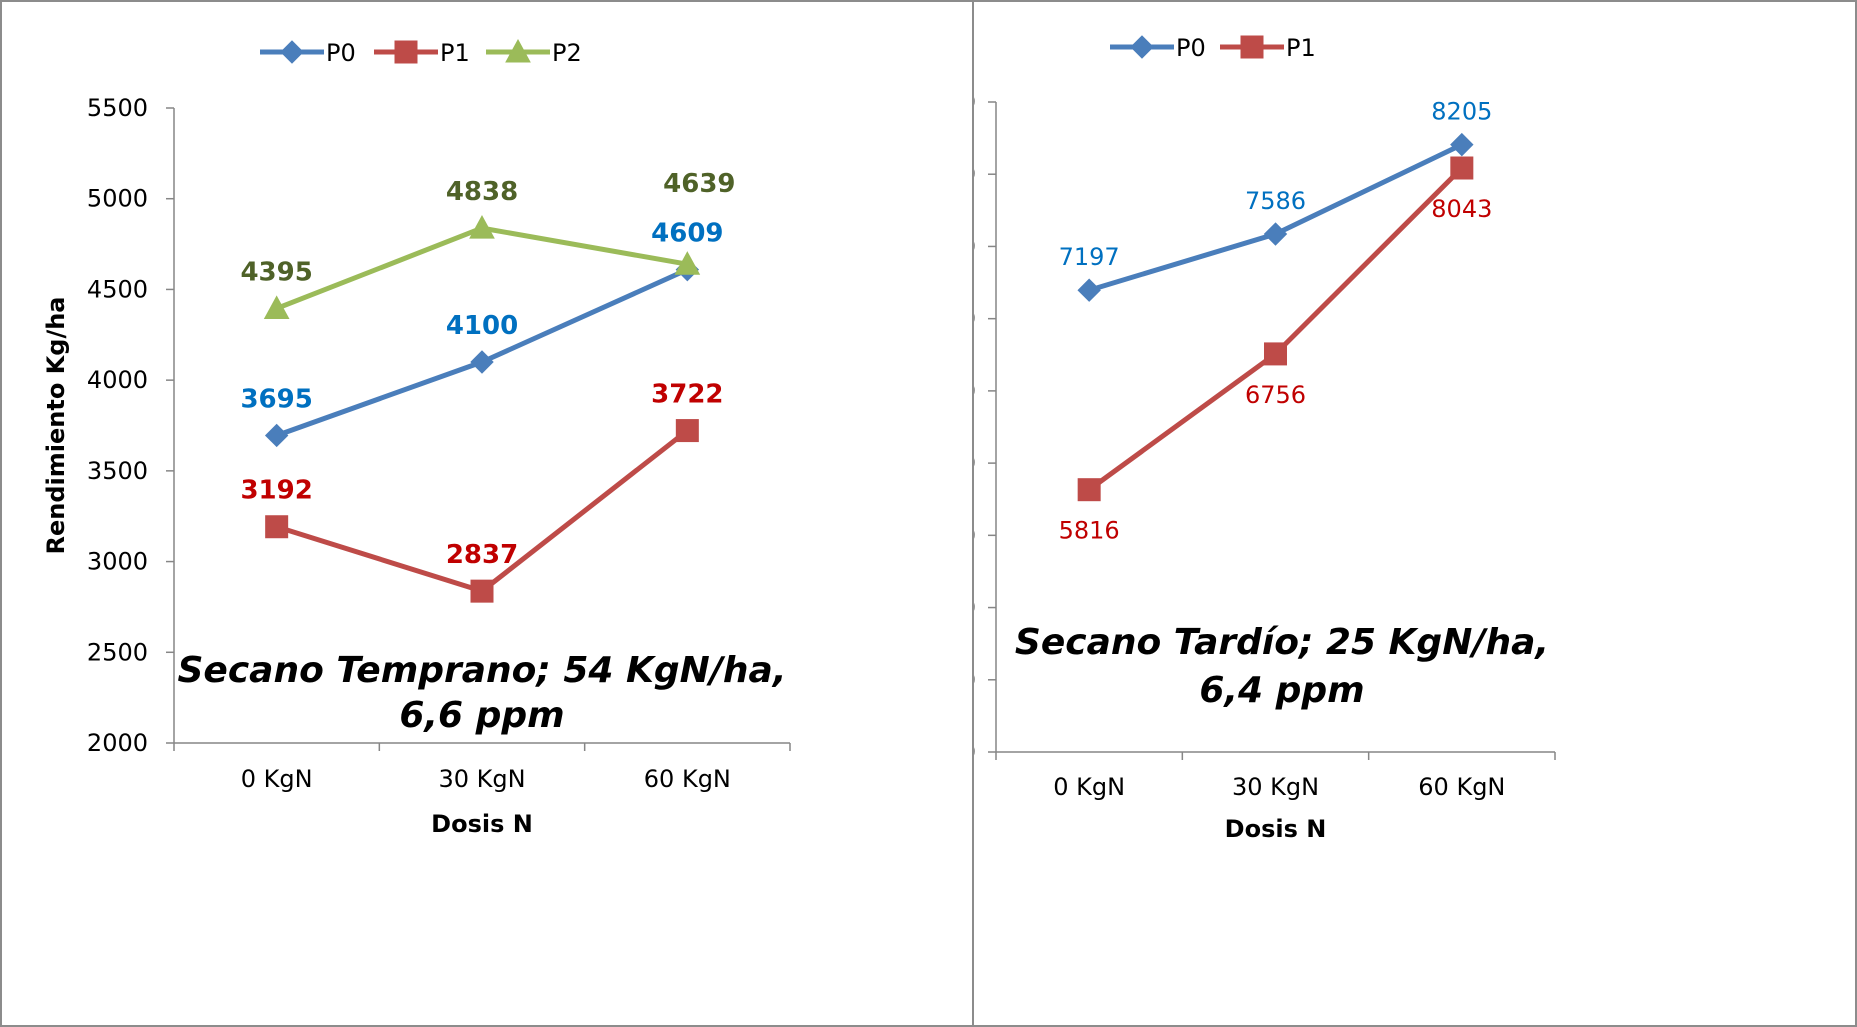 The height and width of the screenshot is (1027, 1857). What do you see at coordinates (1089, 257) in the screenshot?
I see `data-label-p0: 7197` at bounding box center [1089, 257].